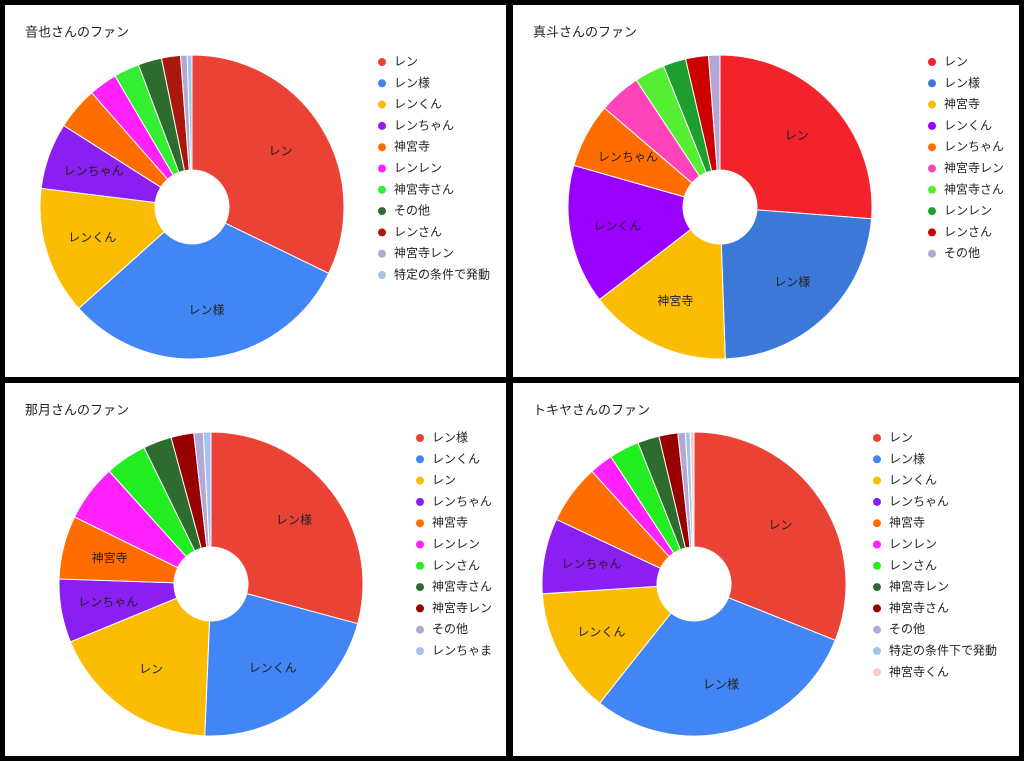  I want to click on legend-label: 特定の条件で発動, so click(442, 274).